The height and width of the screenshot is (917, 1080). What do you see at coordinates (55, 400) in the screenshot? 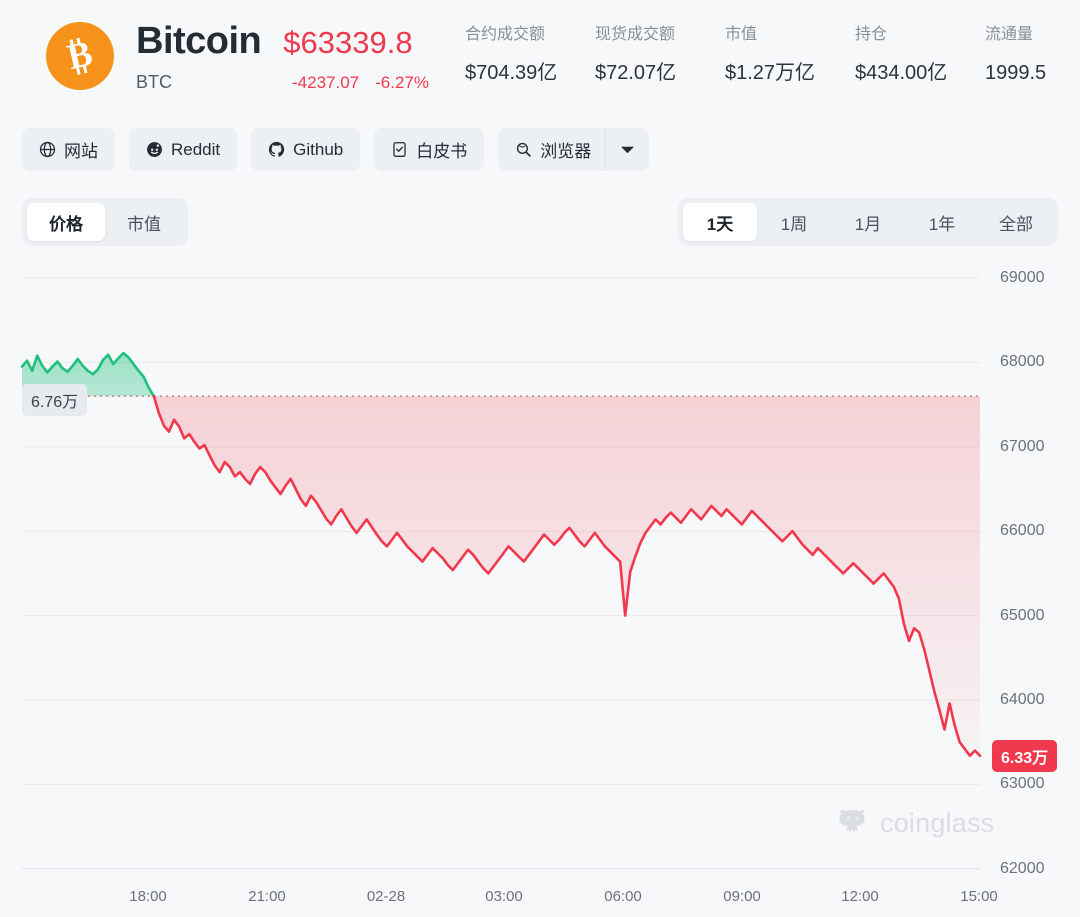
I see `open-price-badge: 6.76万` at bounding box center [55, 400].